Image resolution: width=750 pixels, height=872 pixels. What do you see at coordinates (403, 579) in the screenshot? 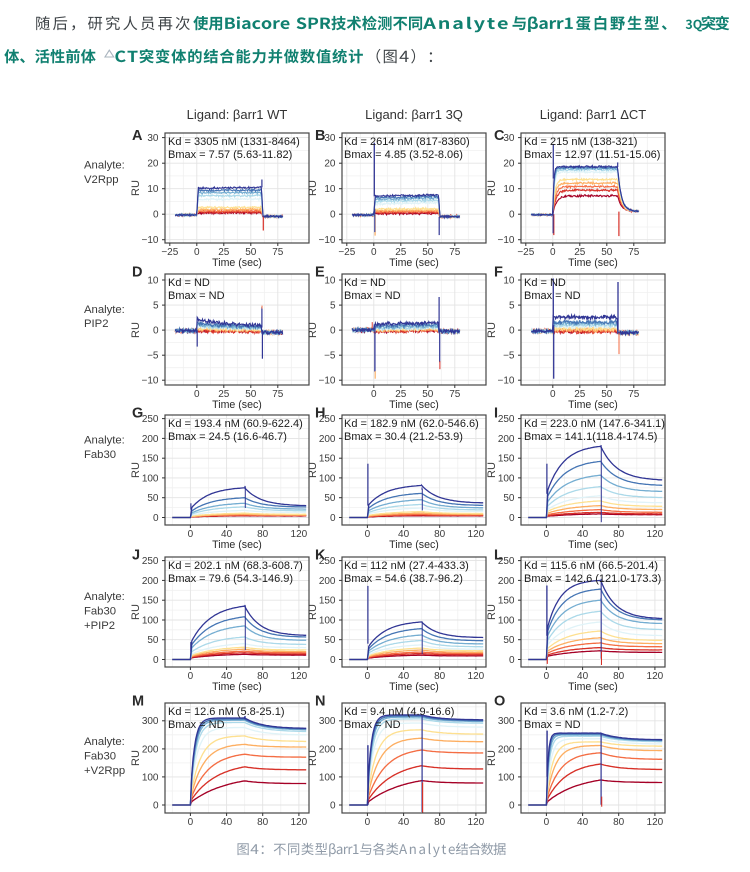
I see `svg-text: Bmax = 54.6 (38.7-96.2)` at bounding box center [403, 579].